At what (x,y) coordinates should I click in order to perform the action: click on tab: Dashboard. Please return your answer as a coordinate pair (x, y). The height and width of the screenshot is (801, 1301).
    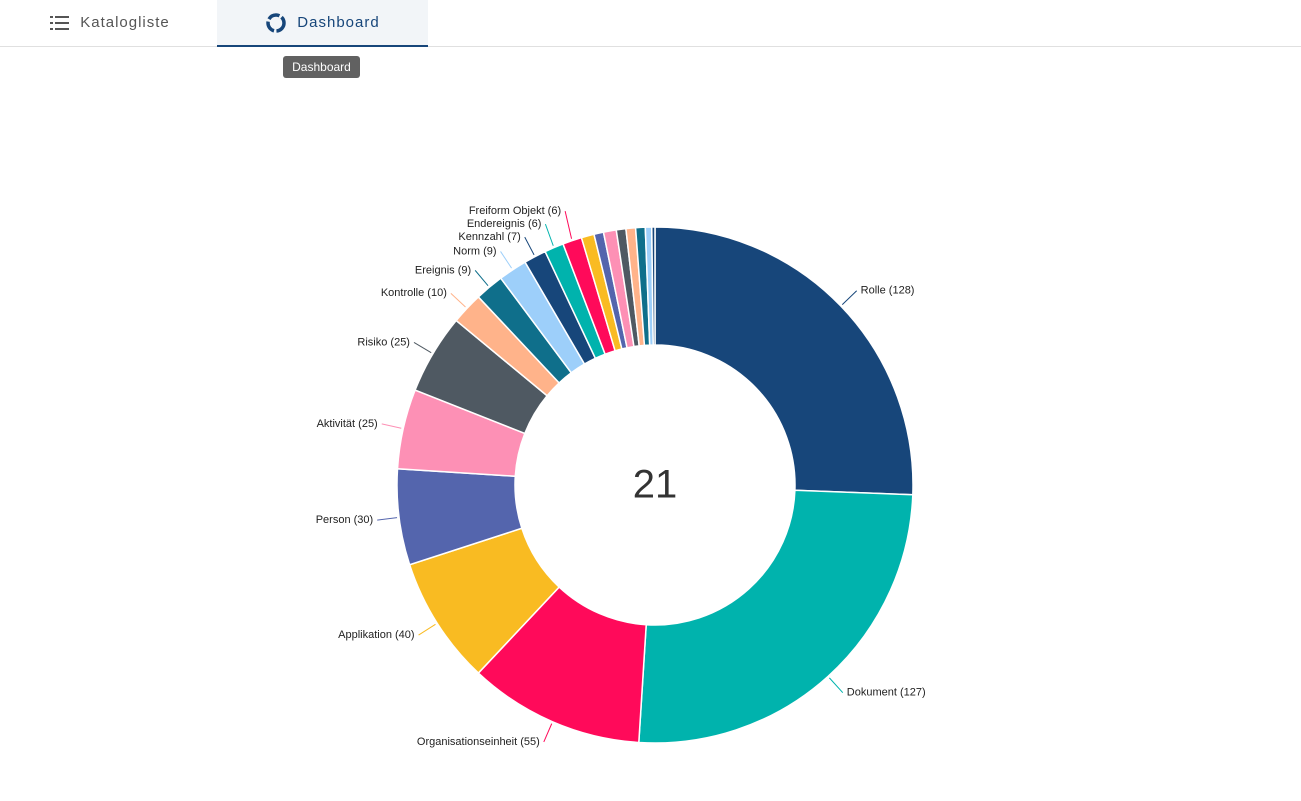
    Looking at the image, I should click on (322, 23).